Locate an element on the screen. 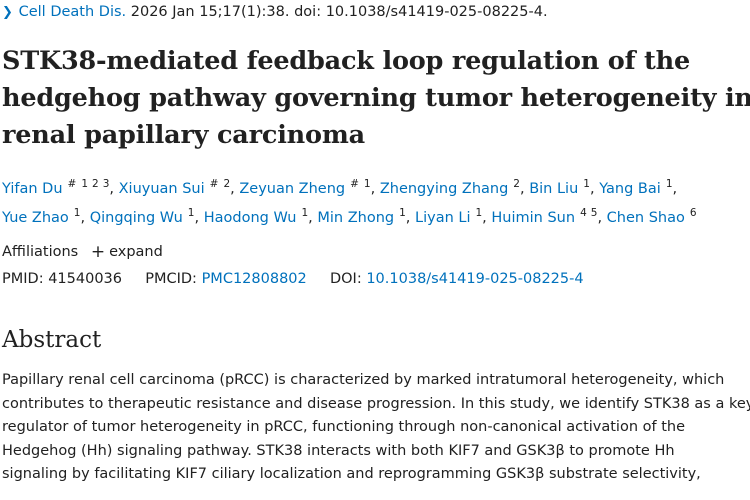 This screenshot has width=750, height=500. author-link: Bin Liu is located at coordinates (554, 189).